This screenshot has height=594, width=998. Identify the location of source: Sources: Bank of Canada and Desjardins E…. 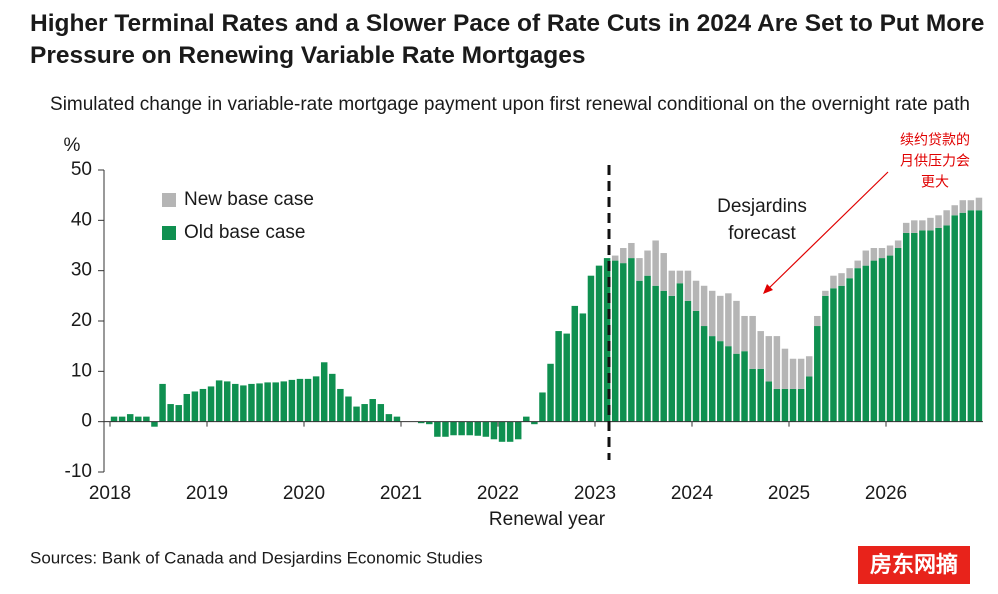
(256, 557).